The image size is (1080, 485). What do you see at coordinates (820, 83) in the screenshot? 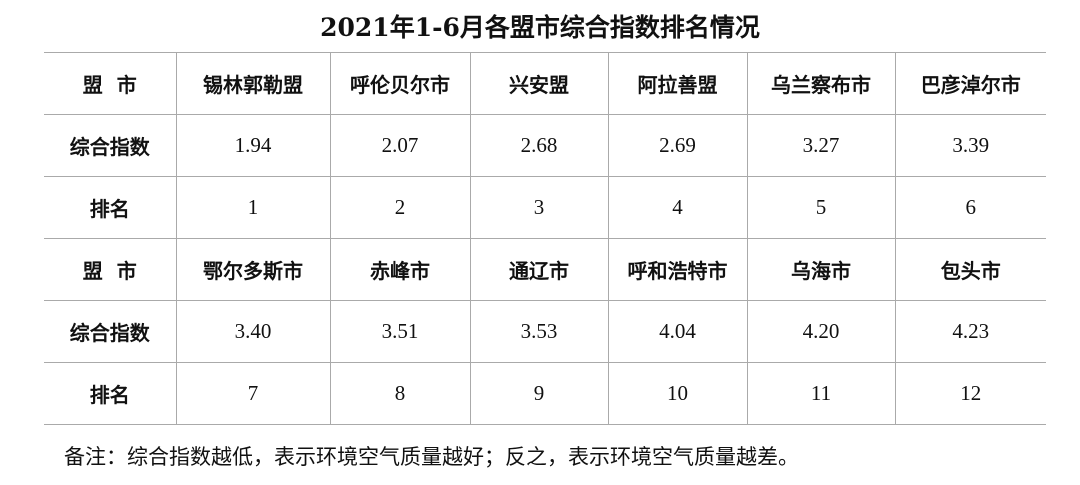
I see `city-name-cell: 乌兰察布市` at bounding box center [820, 83].